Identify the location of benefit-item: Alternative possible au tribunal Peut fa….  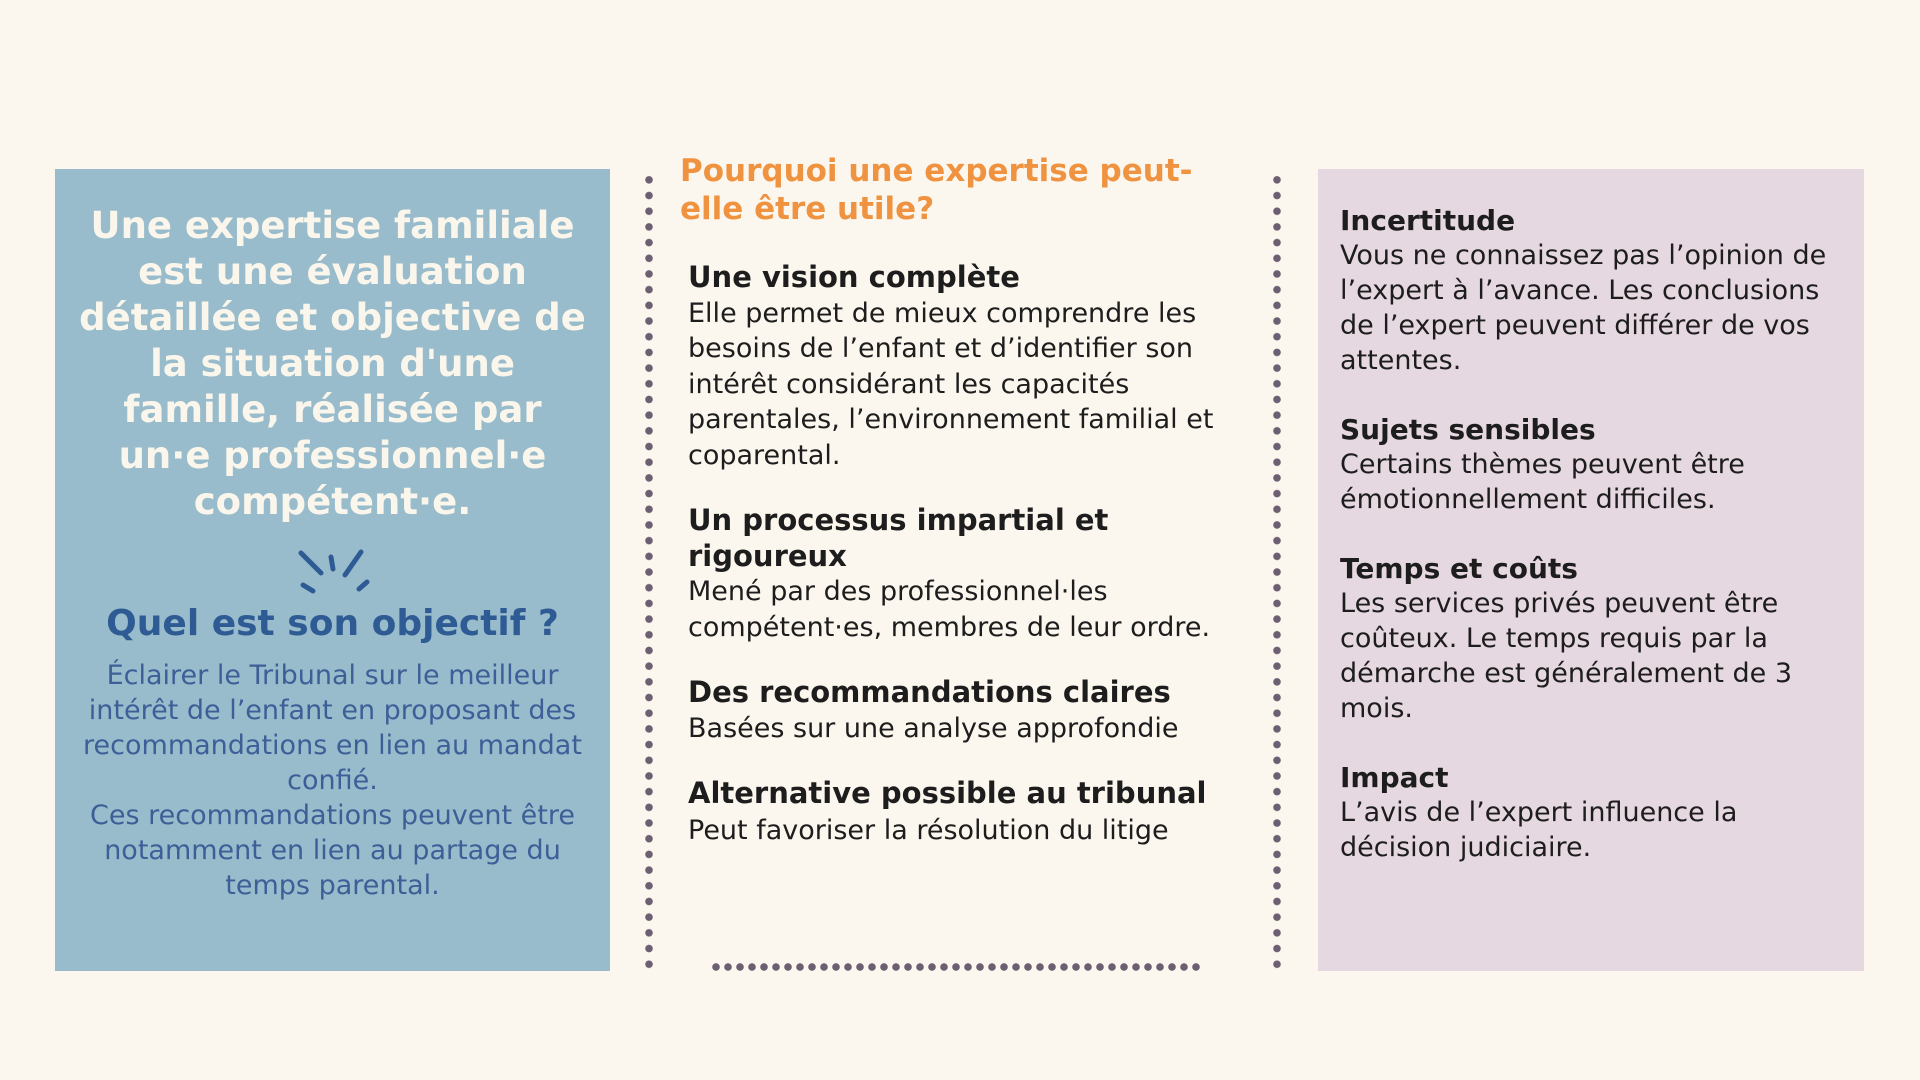
(969, 812).